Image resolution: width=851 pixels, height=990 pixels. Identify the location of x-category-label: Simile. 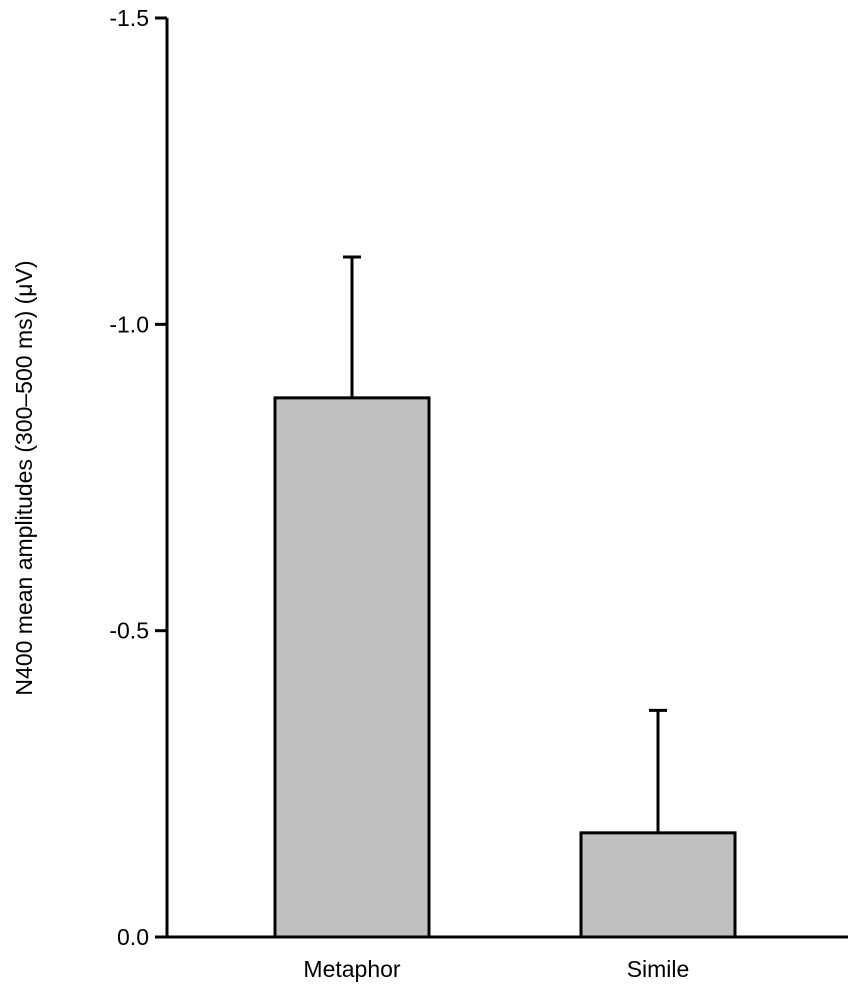
(658, 969).